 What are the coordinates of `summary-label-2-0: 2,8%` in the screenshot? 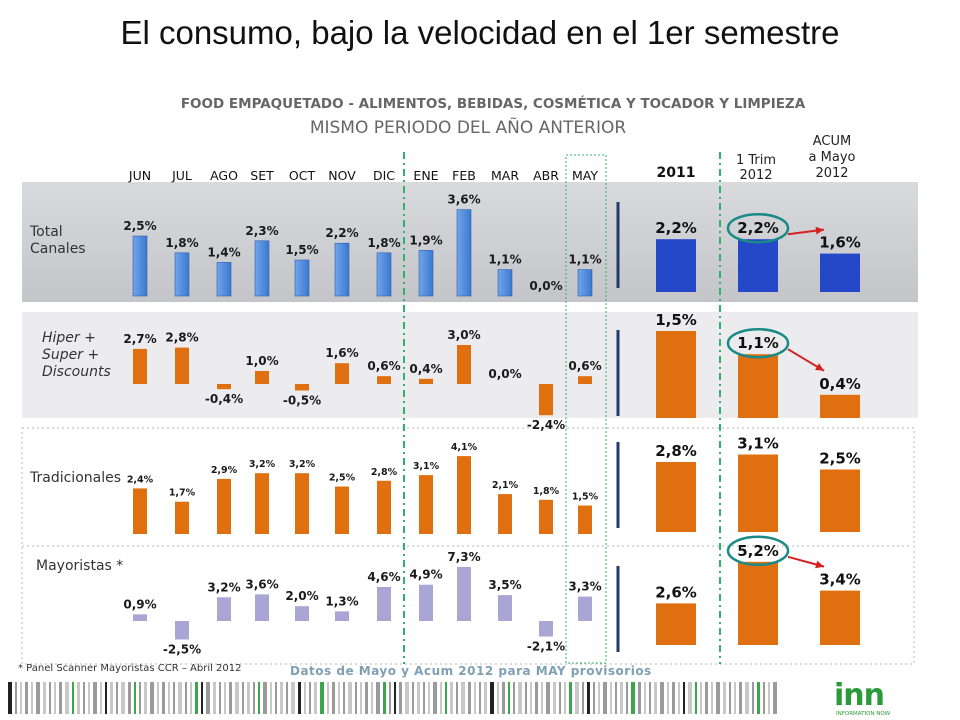 It's located at (676, 451).